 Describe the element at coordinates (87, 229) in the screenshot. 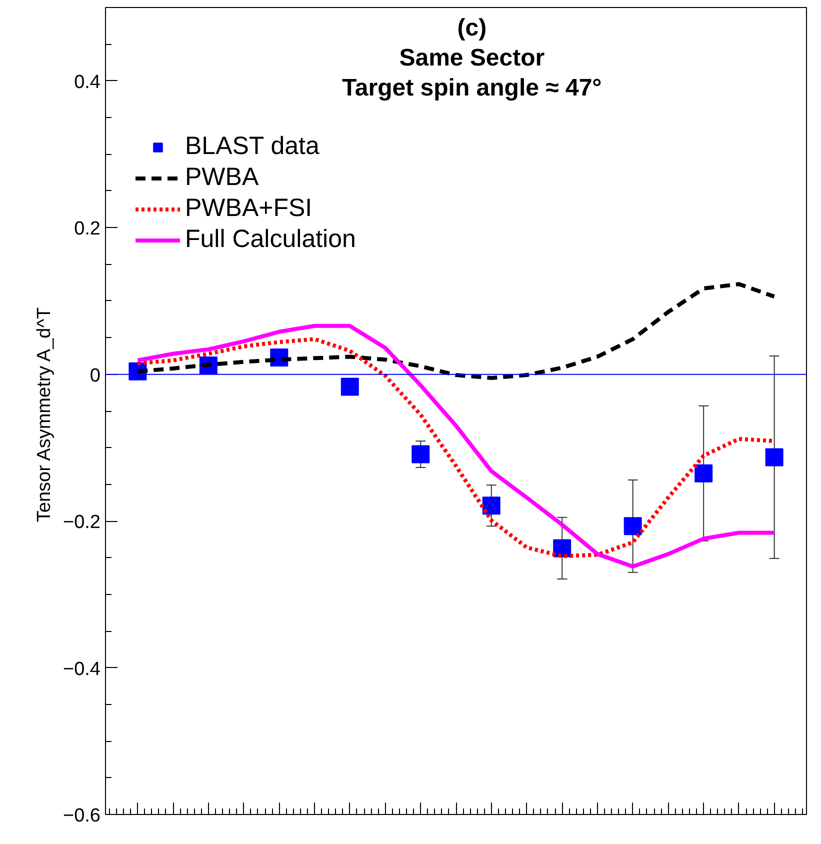

I see `y-tick-label: 0.2` at that location.